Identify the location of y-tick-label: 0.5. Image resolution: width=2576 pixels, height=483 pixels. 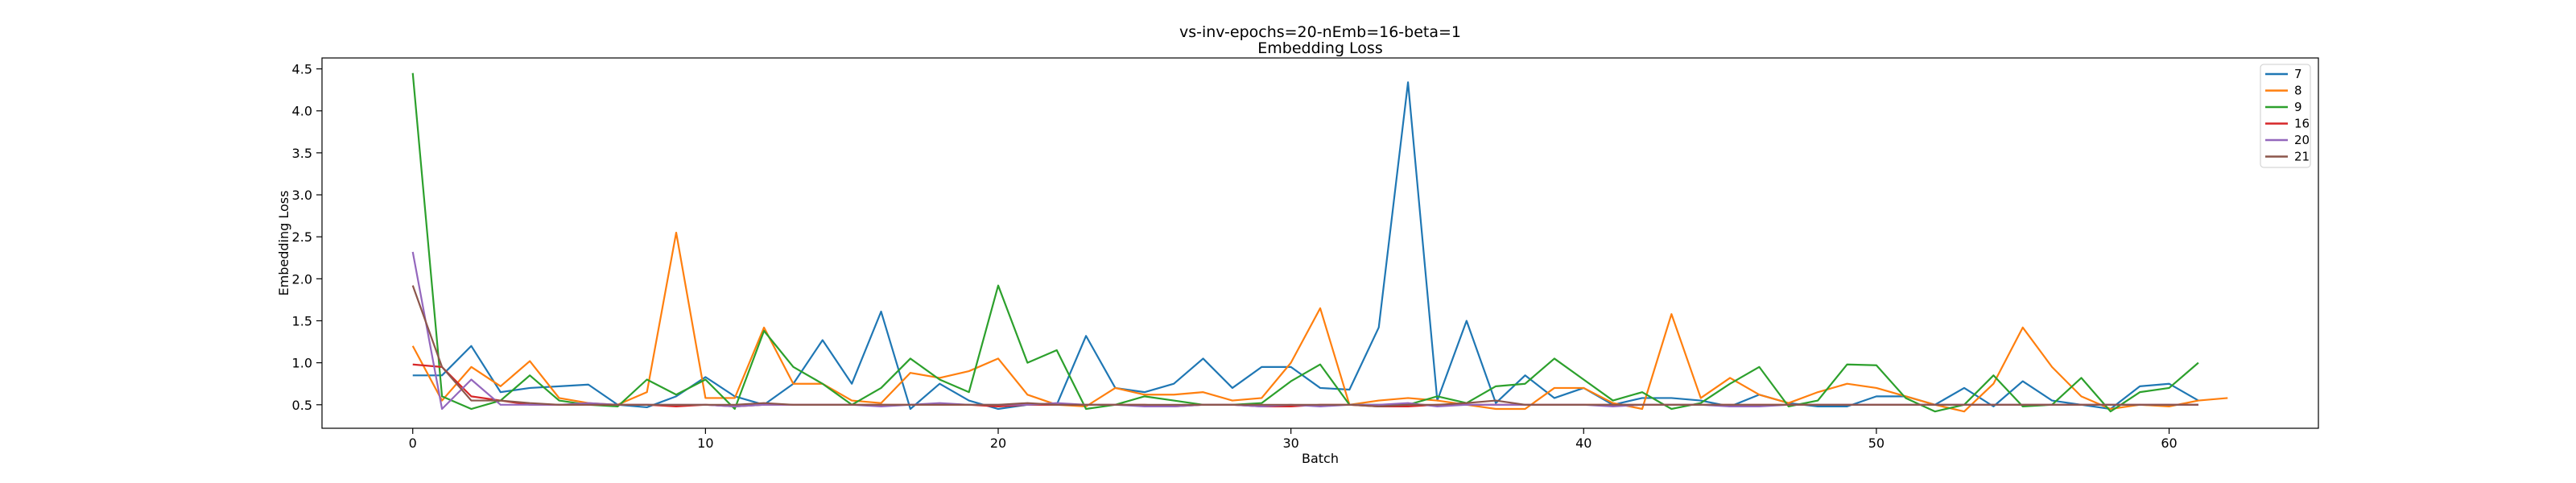
(302, 405).